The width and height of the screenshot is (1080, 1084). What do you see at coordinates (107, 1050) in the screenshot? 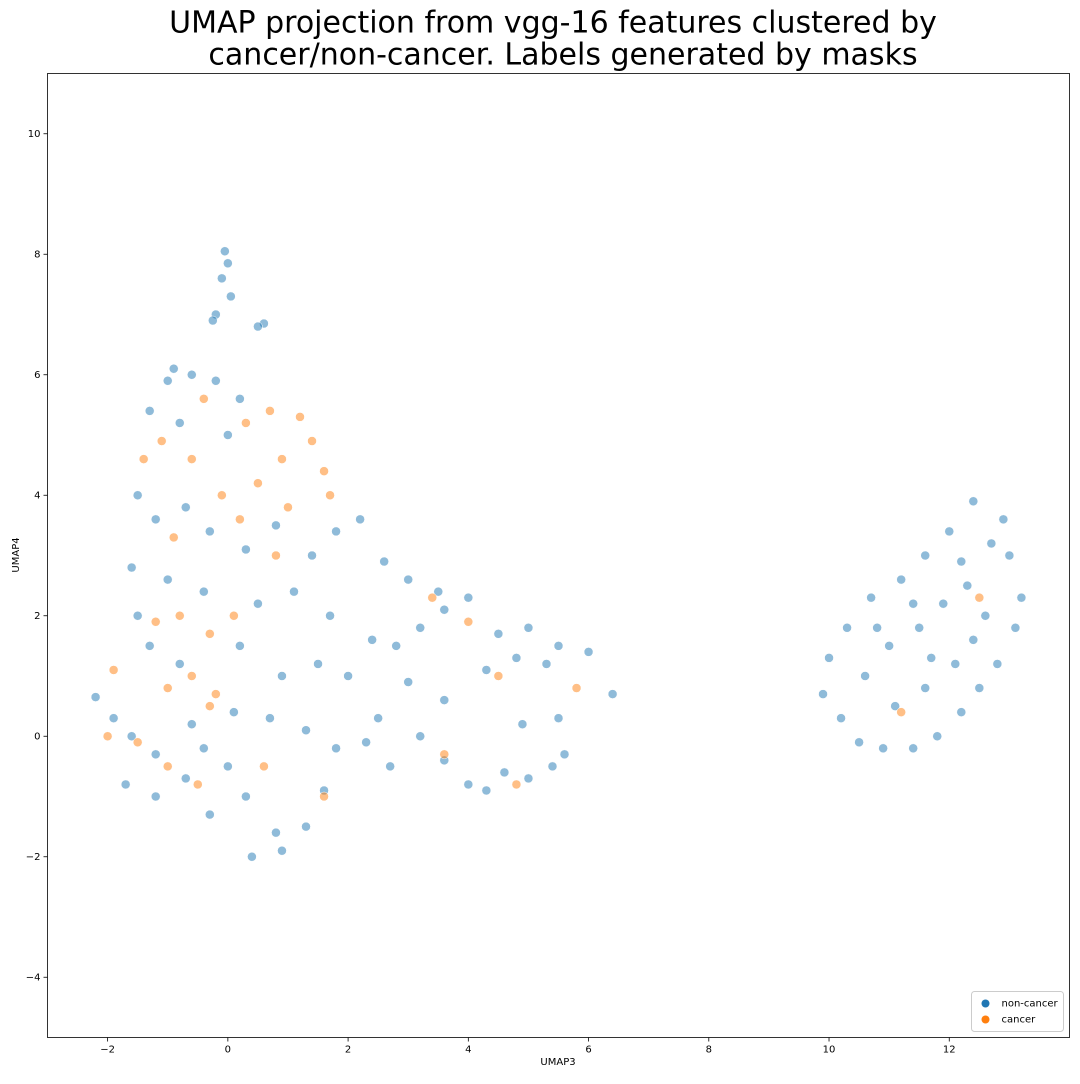
I see `x-tick-label: −2` at bounding box center [107, 1050].